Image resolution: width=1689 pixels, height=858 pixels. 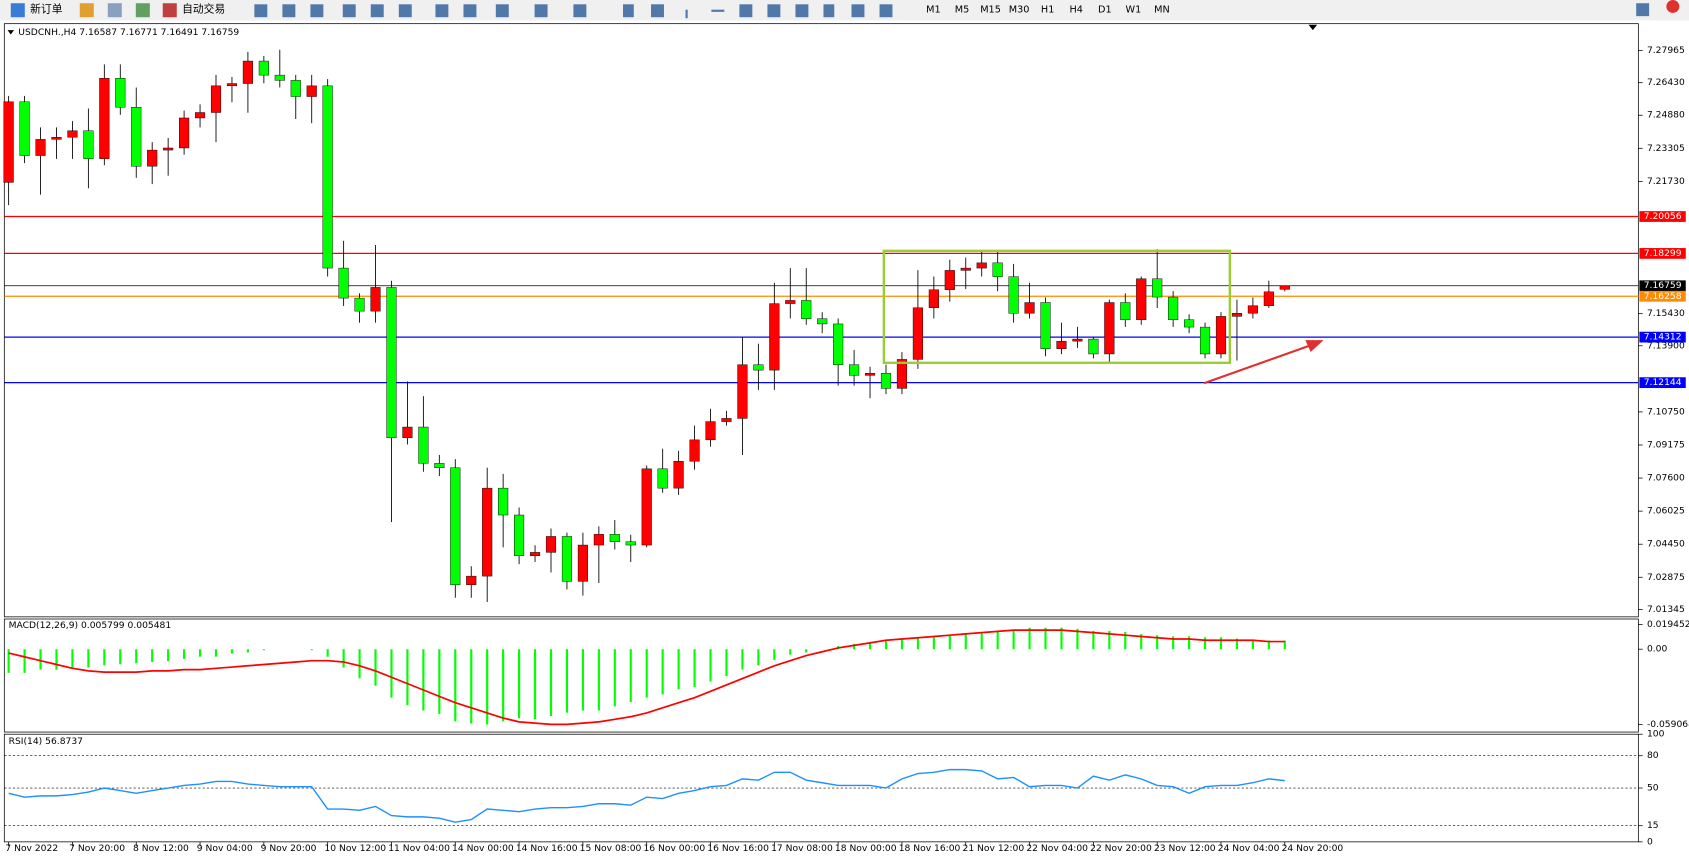 I want to click on timeframe-button: H1, so click(x=1047, y=10).